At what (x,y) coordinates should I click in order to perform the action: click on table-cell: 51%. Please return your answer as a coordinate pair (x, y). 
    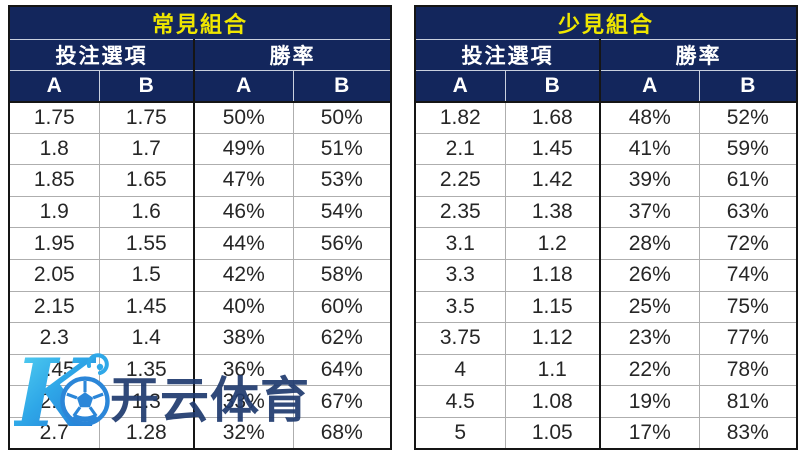
    Looking at the image, I should click on (342, 148).